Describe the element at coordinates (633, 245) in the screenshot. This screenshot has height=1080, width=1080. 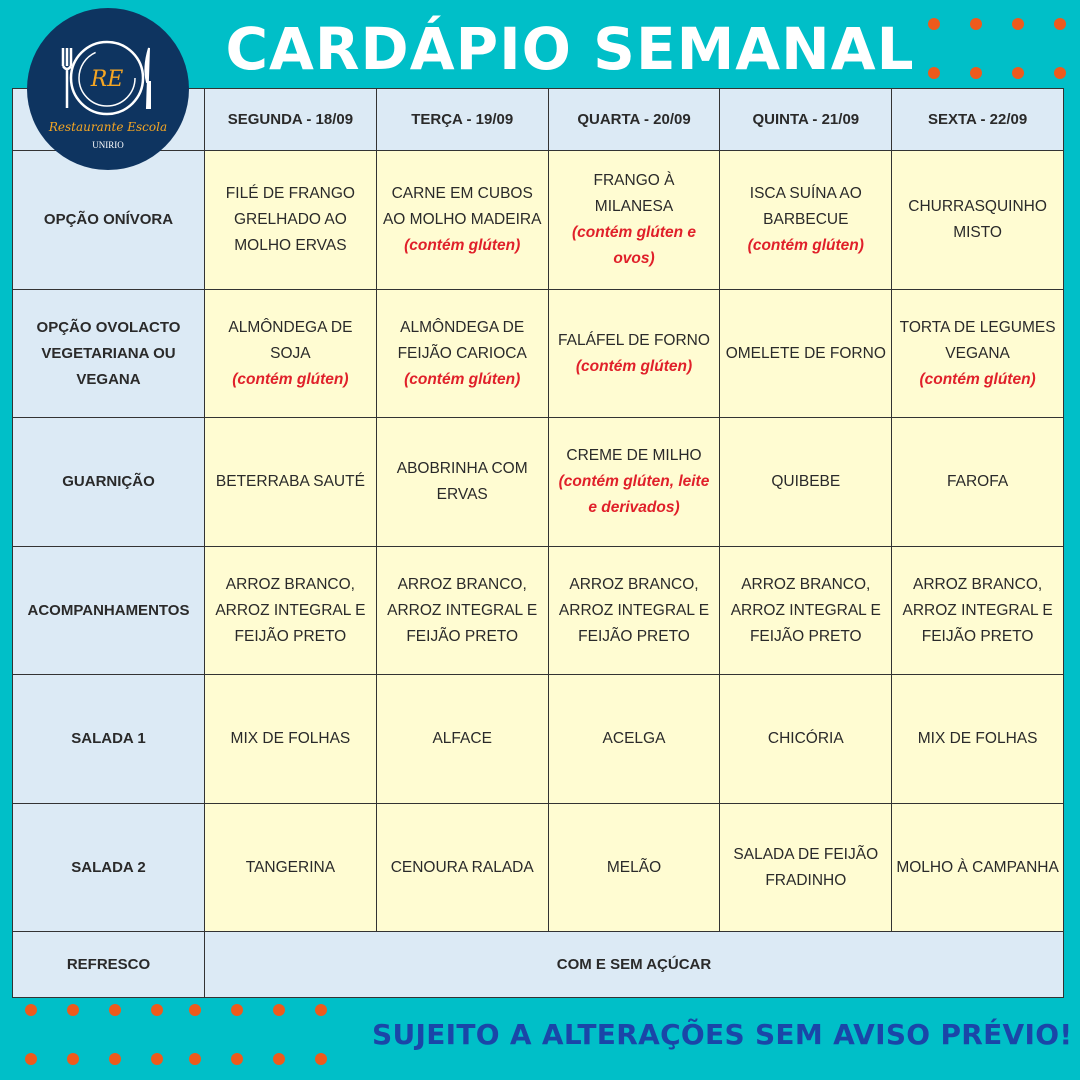
I see `allergen-note: (contém glúten e ovos)` at that location.